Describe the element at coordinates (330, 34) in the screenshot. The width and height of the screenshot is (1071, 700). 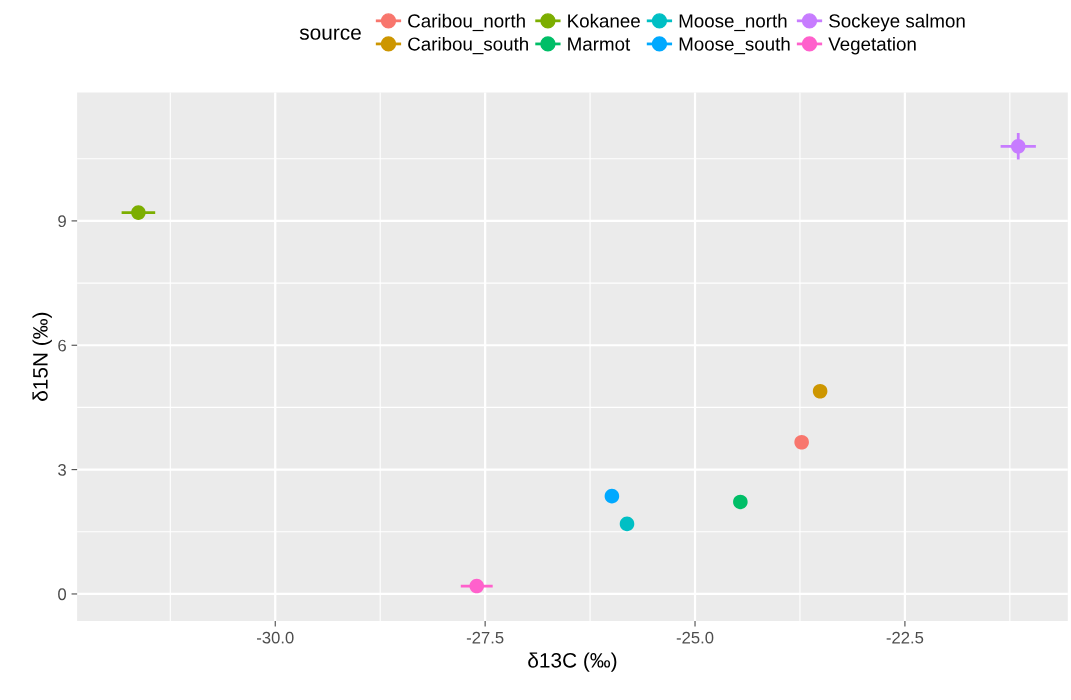
I see `legend-title: source` at that location.